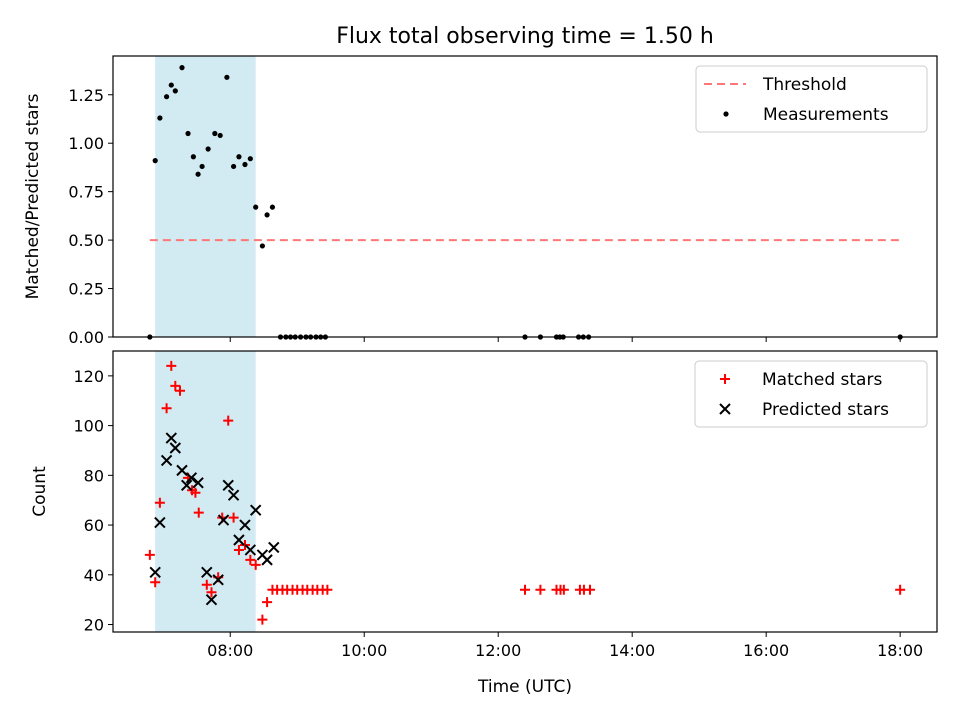 This screenshot has width=960, height=720. What do you see at coordinates (88, 426) in the screenshot?
I see `y-tick-label: 100` at bounding box center [88, 426].